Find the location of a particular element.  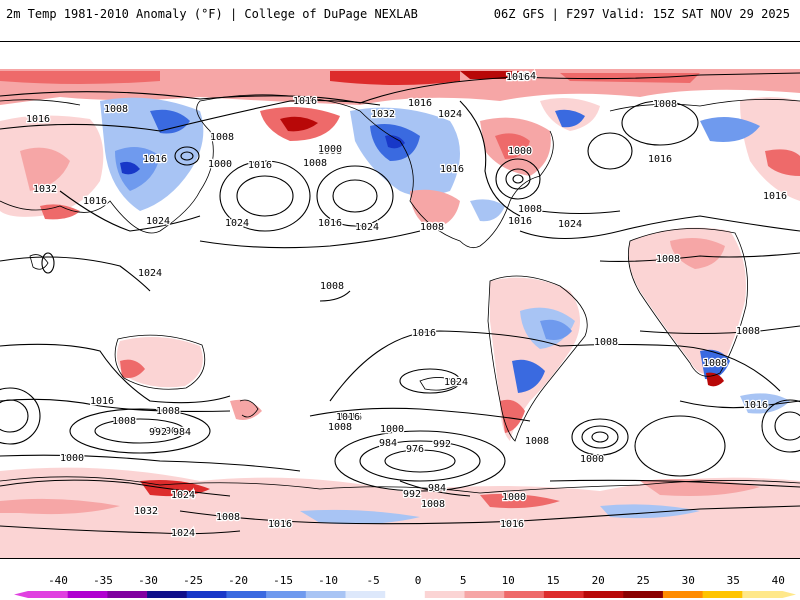

legend-tick-label: 0 is located at coordinates (418, 580).